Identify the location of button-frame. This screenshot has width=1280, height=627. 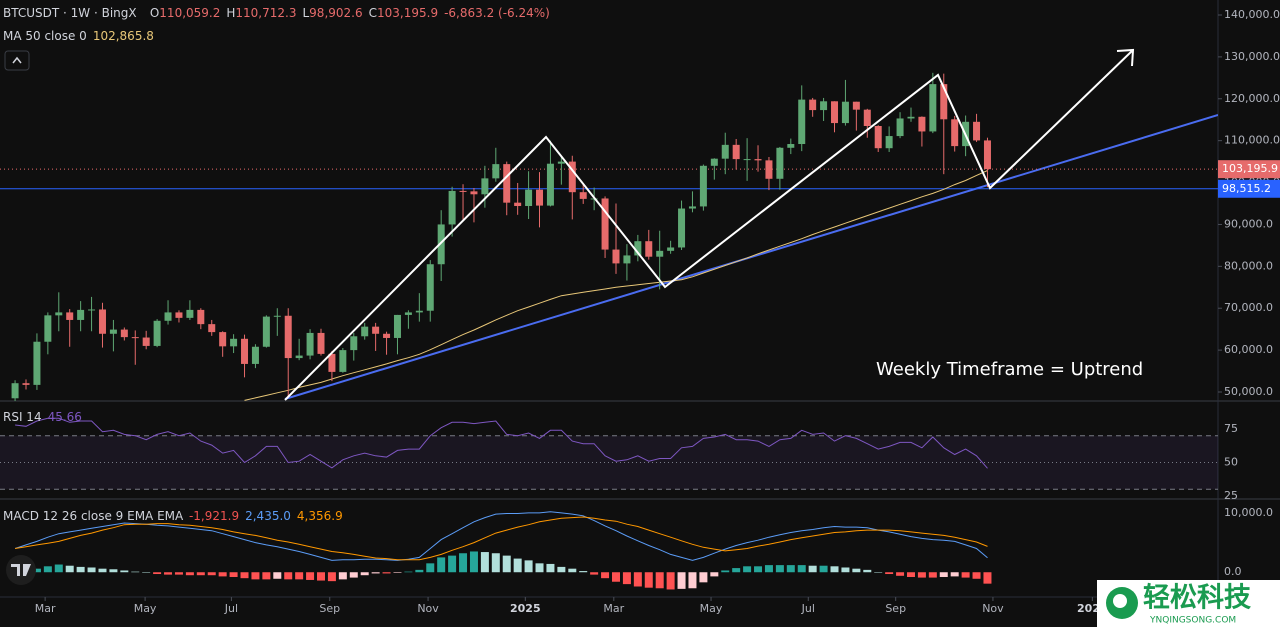
(17, 60).